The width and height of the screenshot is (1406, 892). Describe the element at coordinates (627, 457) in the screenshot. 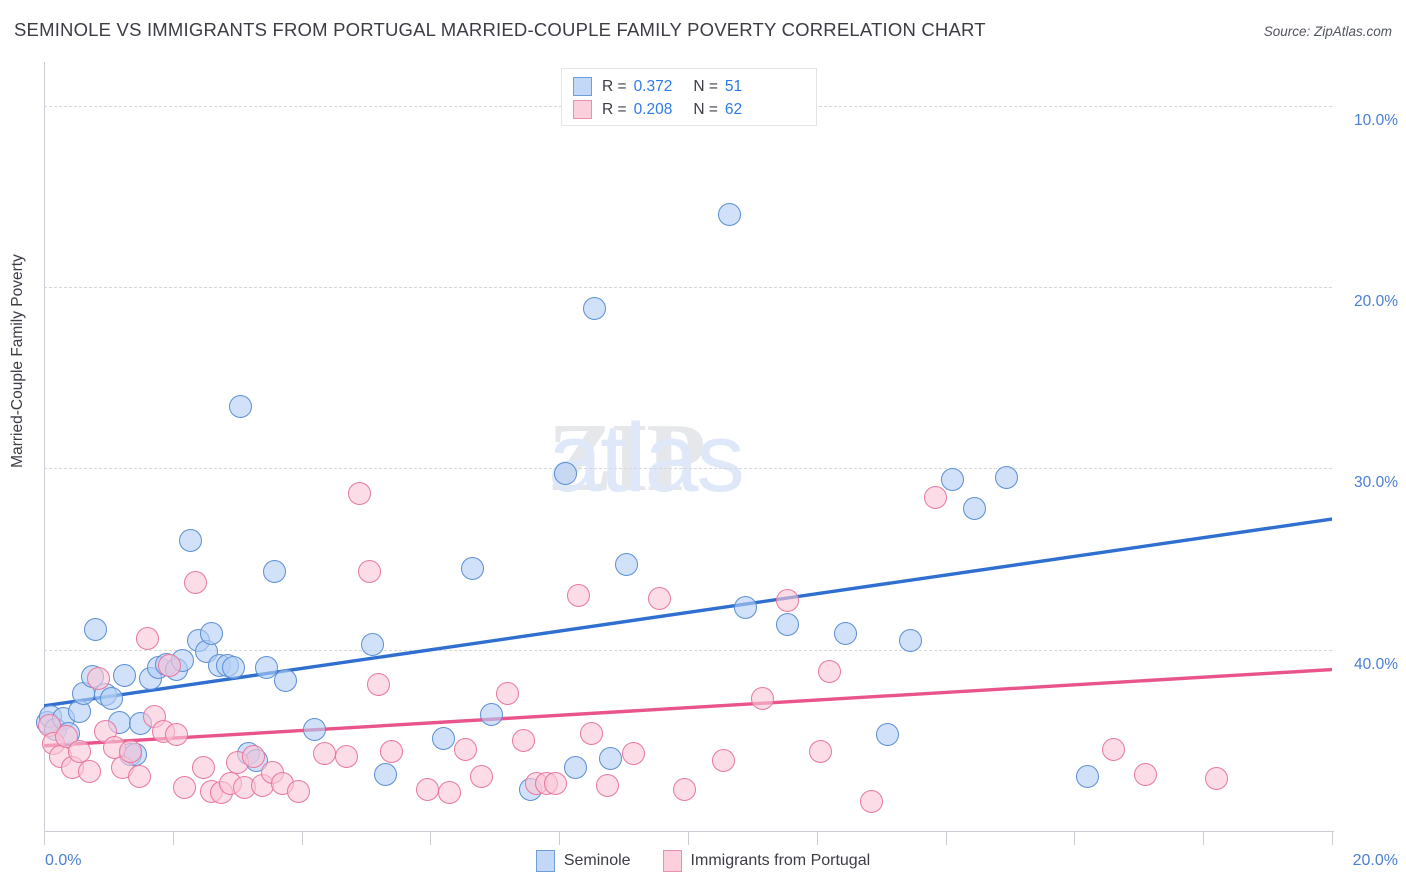

I see `watermark-zip: ZIP` at that location.